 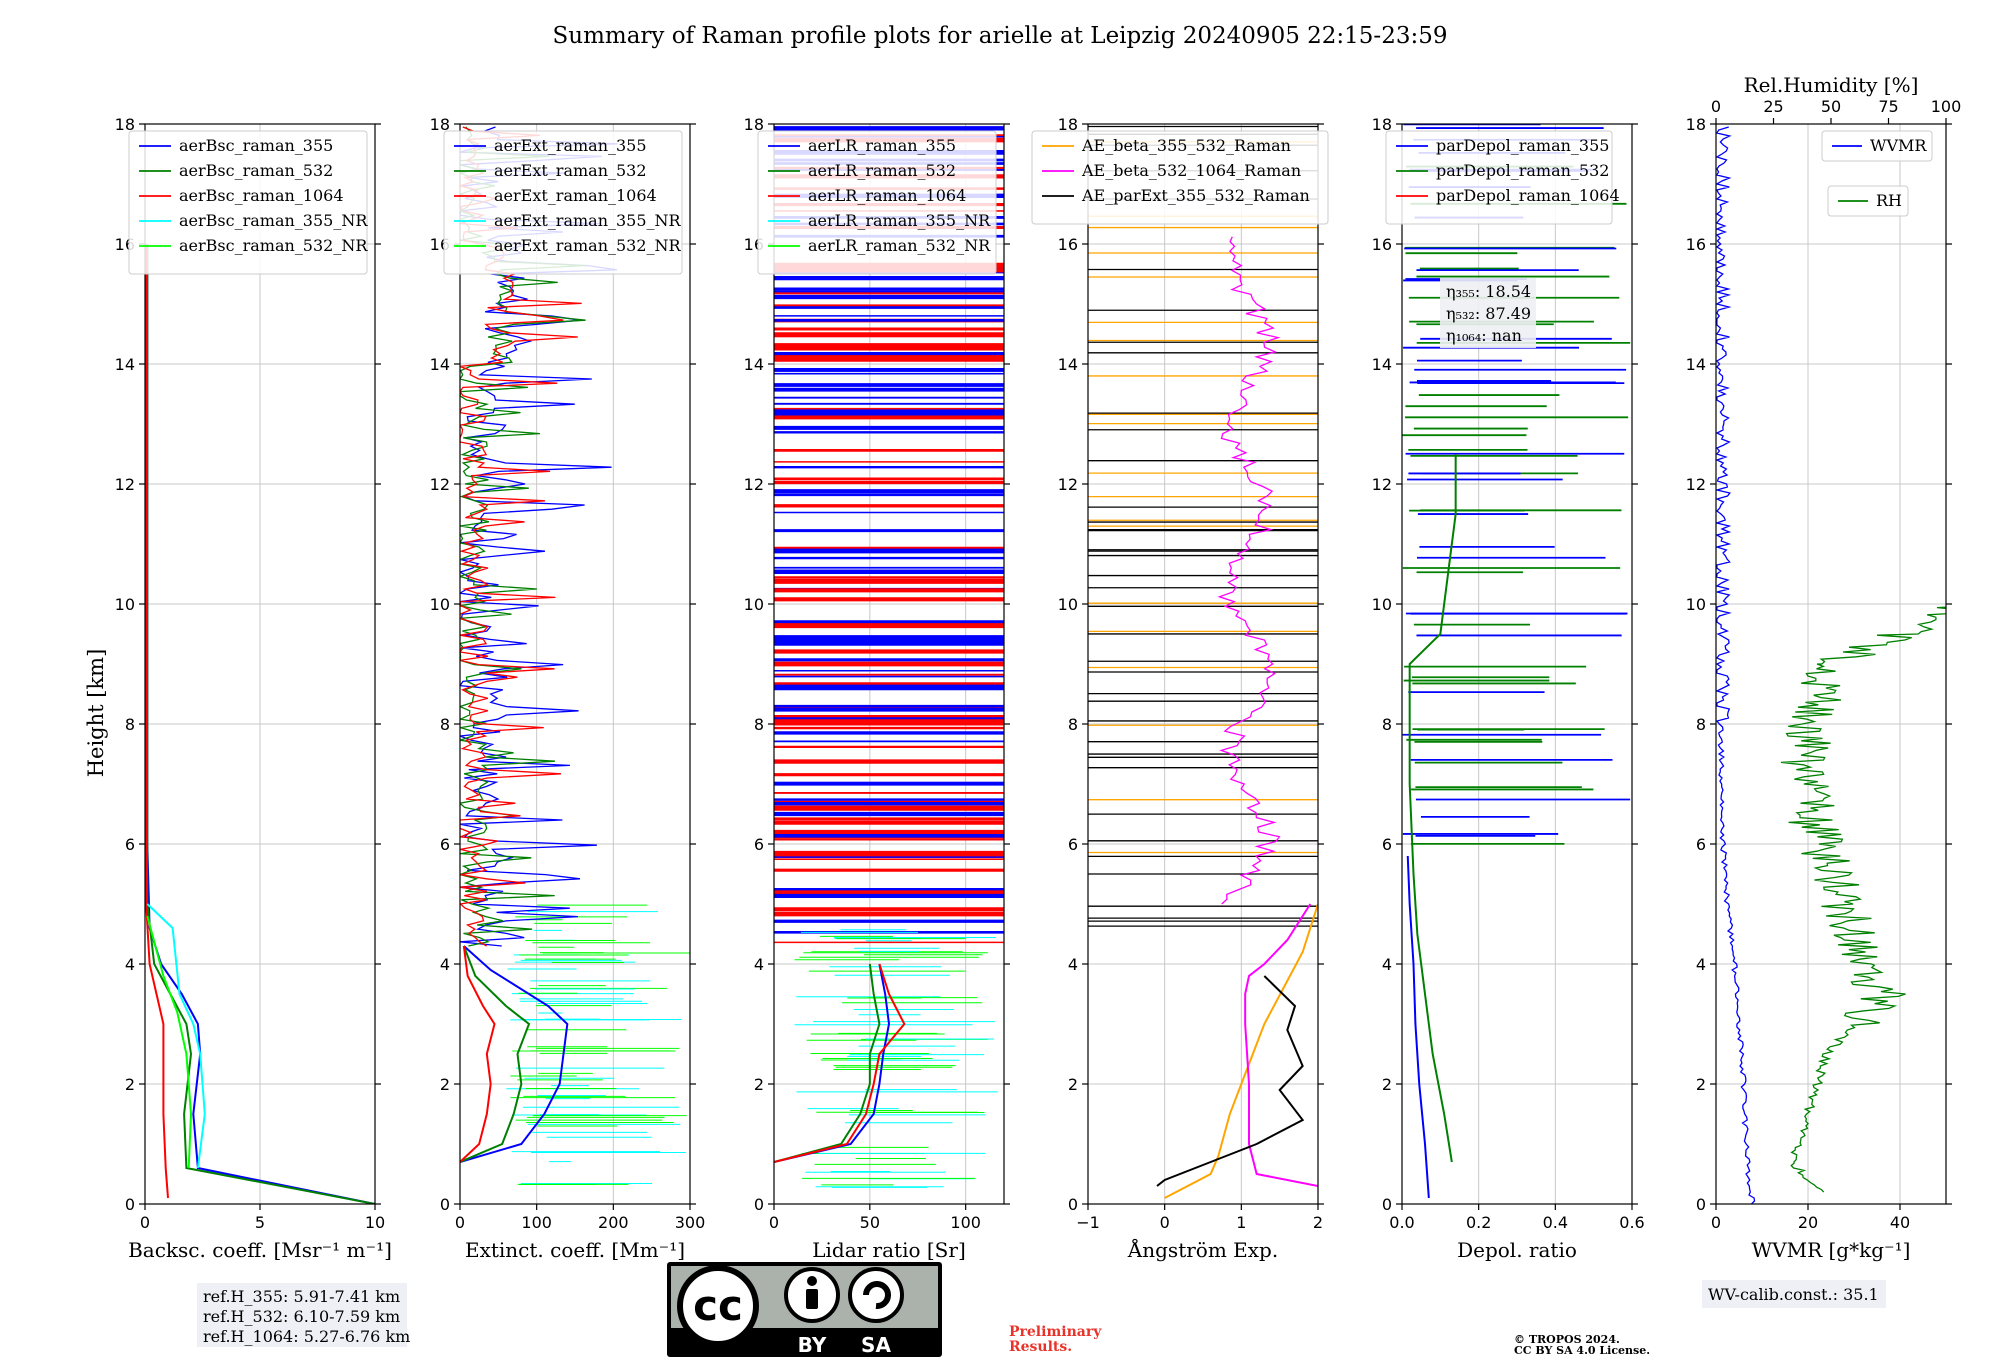 I want to click on x-tick-label: 20, so click(x=1808, y=1222).